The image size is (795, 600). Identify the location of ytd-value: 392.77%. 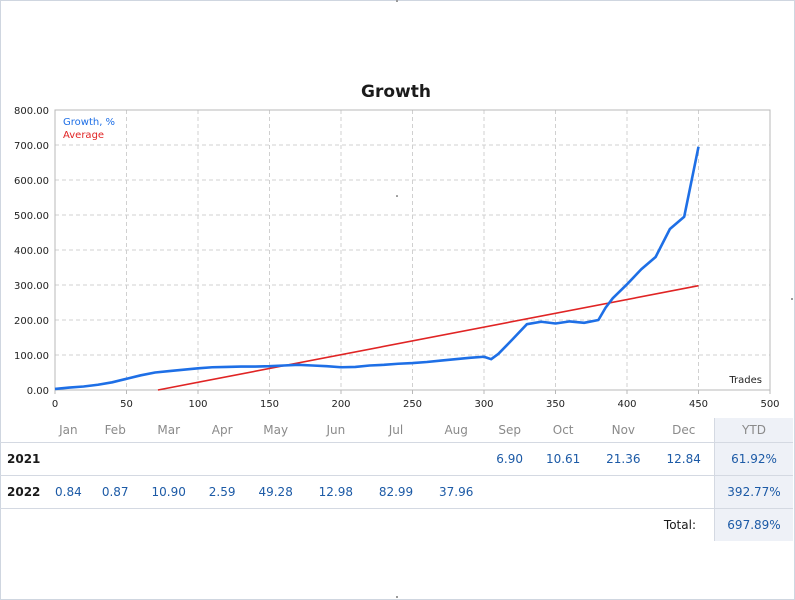
(753, 492).